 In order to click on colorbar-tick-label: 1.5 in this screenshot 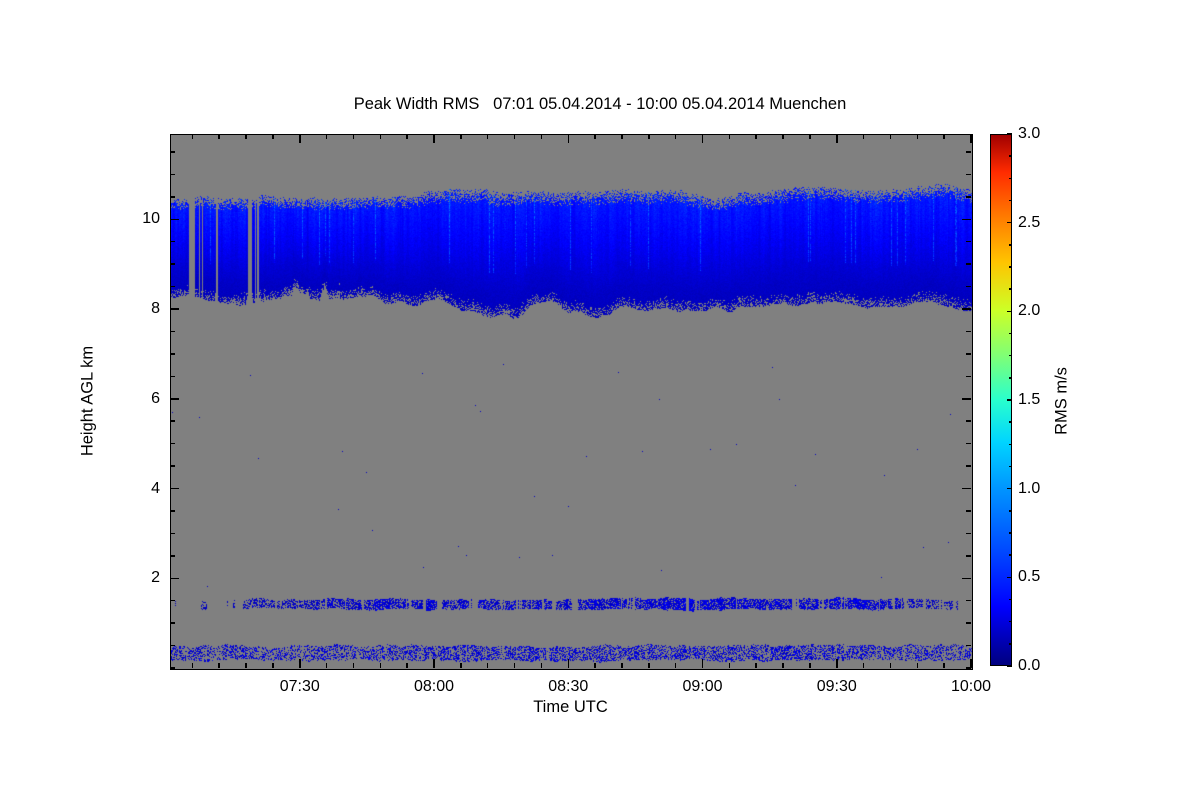, I will do `click(1029, 399)`.